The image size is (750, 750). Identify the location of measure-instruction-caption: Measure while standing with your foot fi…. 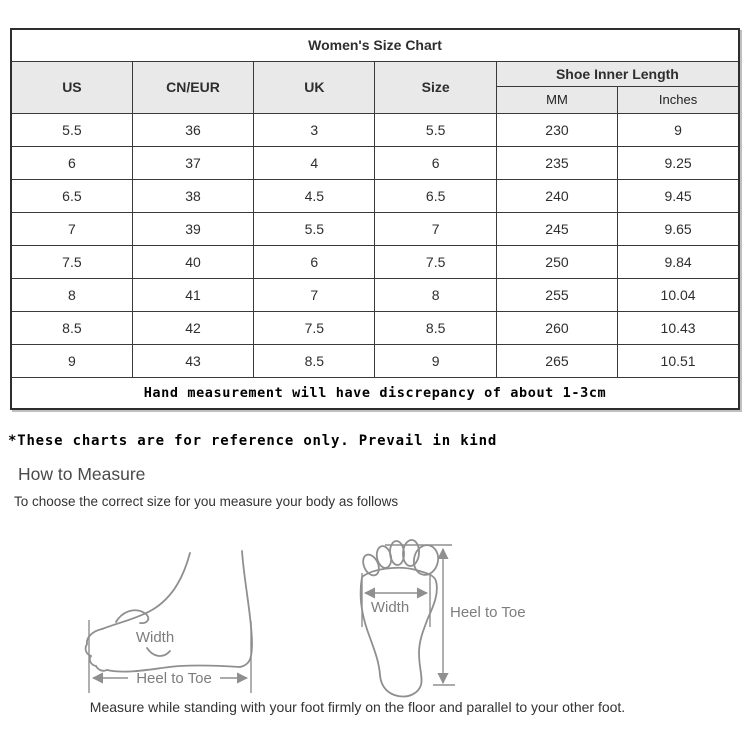
(357, 707).